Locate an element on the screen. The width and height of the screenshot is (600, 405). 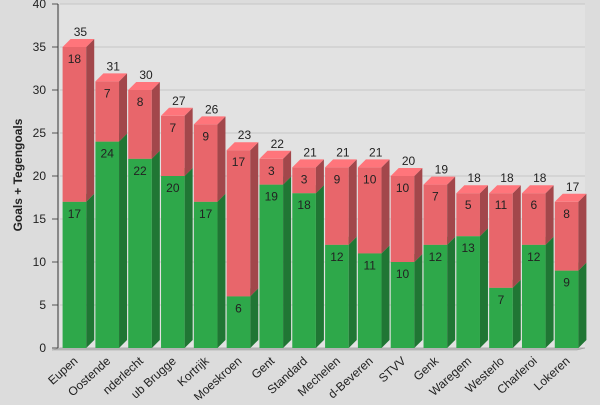
data-label-upper: 8 is located at coordinates (140, 102).